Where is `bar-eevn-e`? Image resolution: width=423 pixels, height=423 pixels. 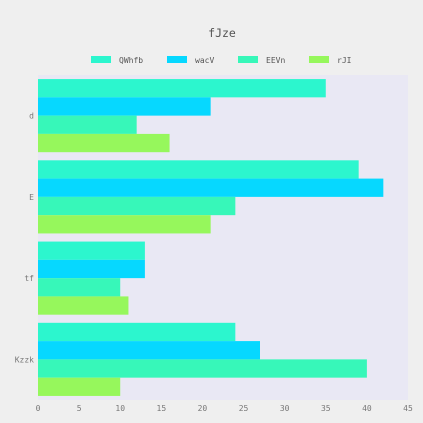 bar-eevn-e is located at coordinates (137, 206).